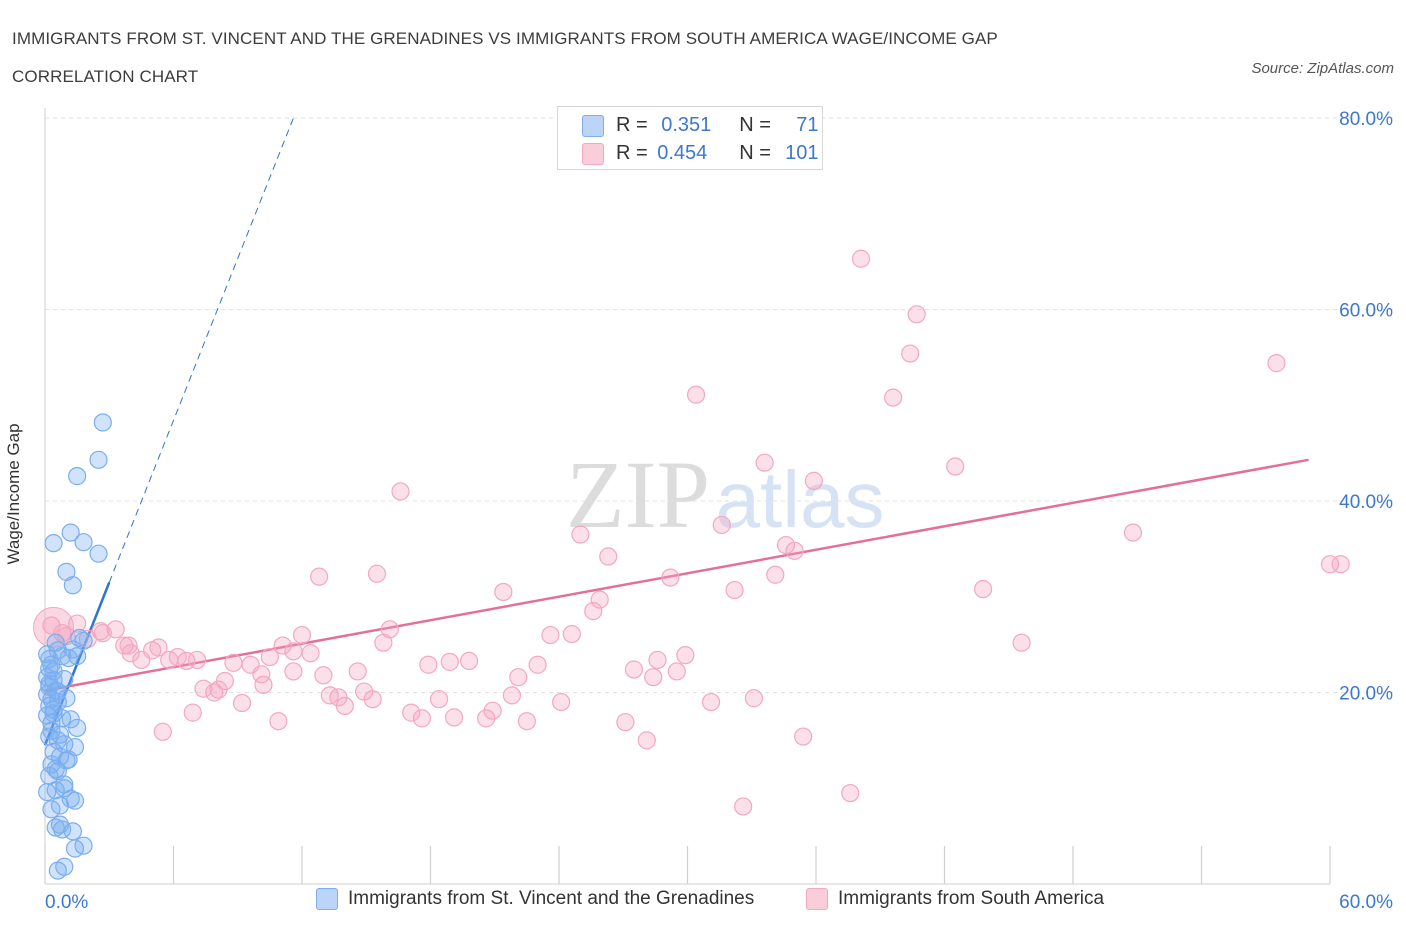  Describe the element at coordinates (1322, 68) in the screenshot. I see `source-label: Source: ZipAtlas.com` at that location.